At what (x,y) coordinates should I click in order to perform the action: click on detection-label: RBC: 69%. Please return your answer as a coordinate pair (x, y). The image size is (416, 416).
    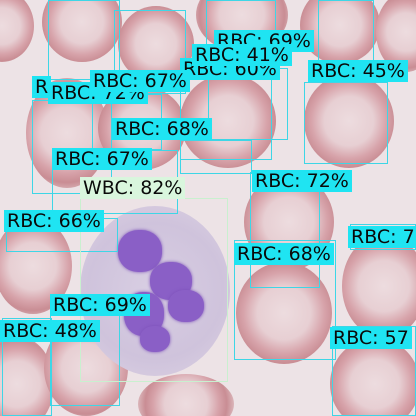
    Looking at the image, I should click on (100, 305).